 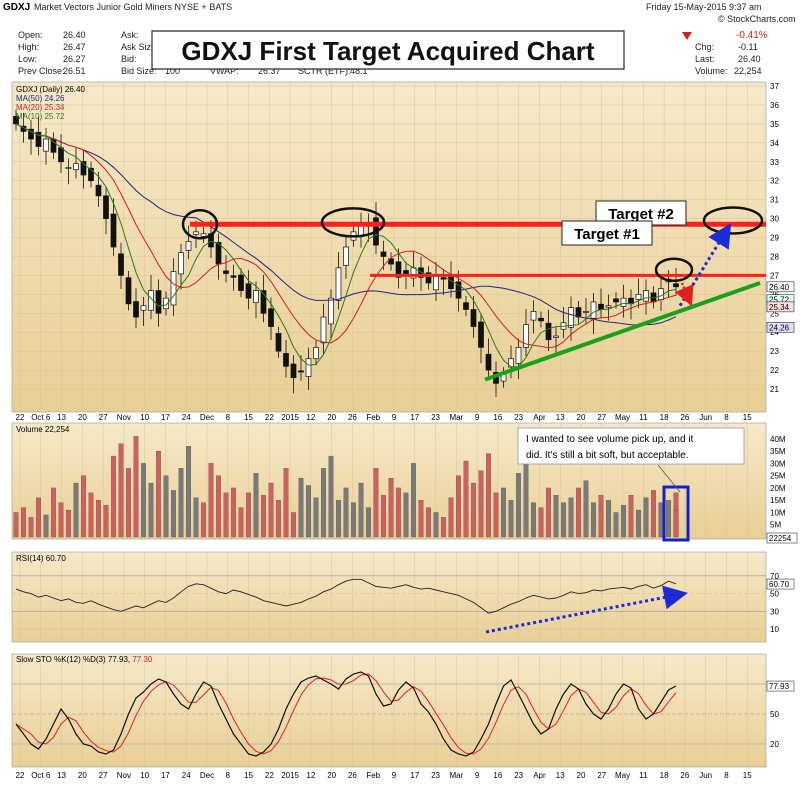 I want to click on x-tick-label: Dec, so click(x=207, y=417).